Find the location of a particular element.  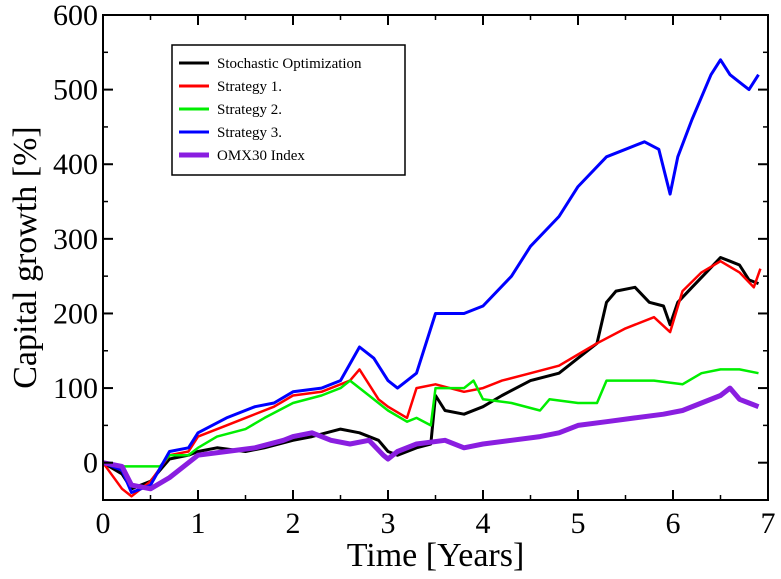

x-axis-title: Time [Years] is located at coordinates (436, 555).